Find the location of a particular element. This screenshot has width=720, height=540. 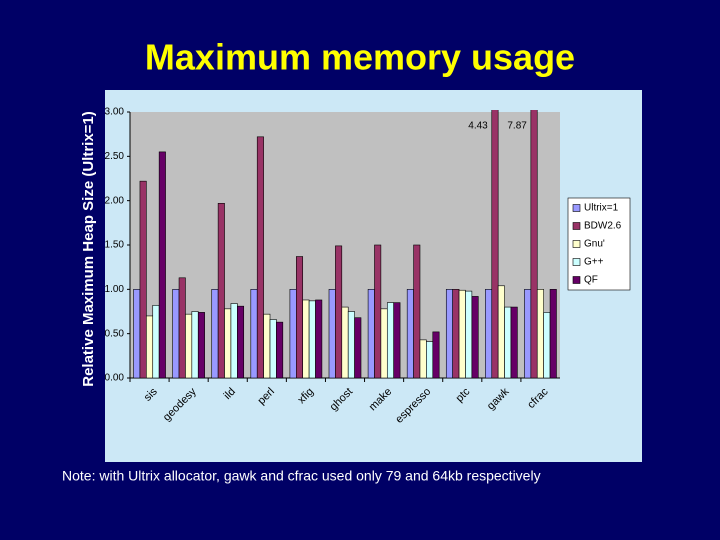

y-tick-label: 3.00 is located at coordinates (115, 112).